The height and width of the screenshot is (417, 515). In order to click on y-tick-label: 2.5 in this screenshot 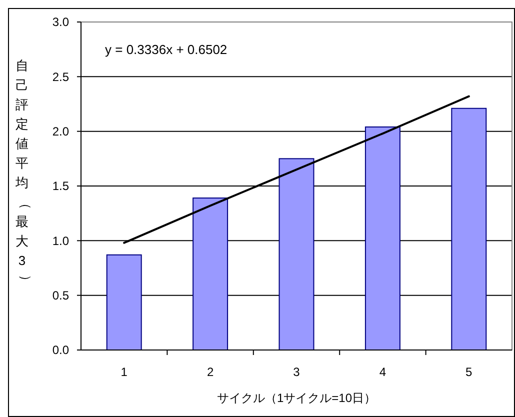, I will do `click(61, 77)`.